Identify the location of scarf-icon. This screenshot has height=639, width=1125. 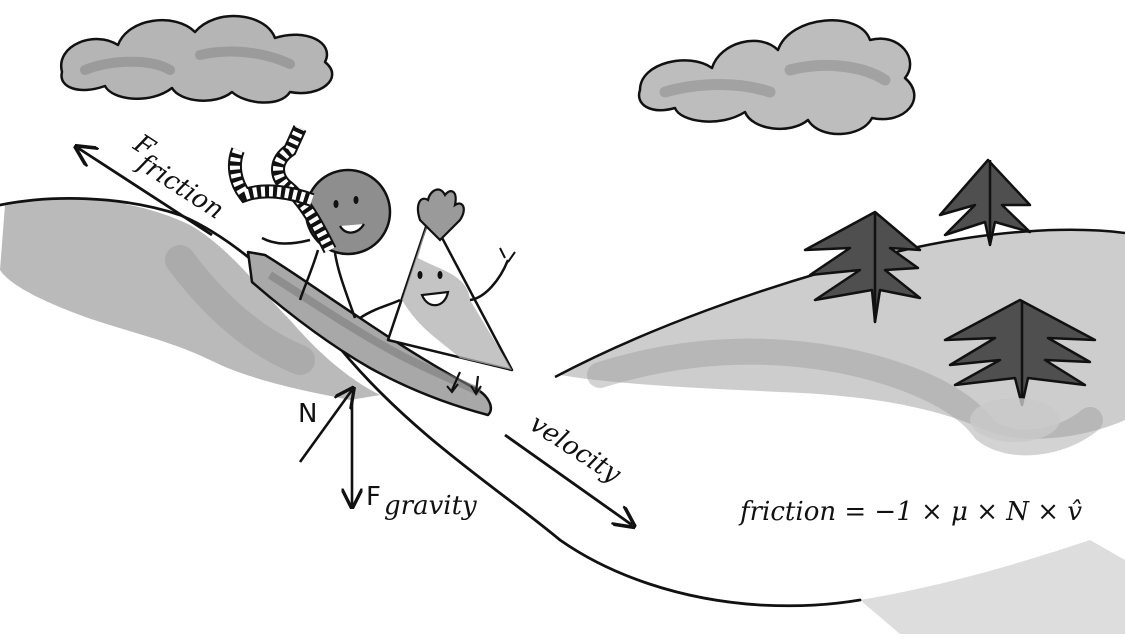
(282, 189).